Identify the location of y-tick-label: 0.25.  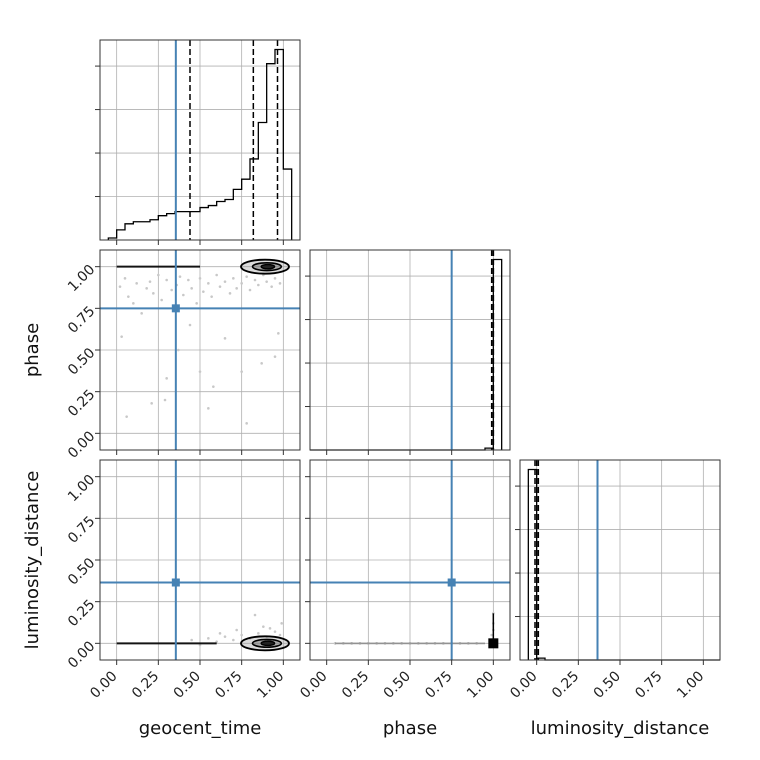
(81, 403).